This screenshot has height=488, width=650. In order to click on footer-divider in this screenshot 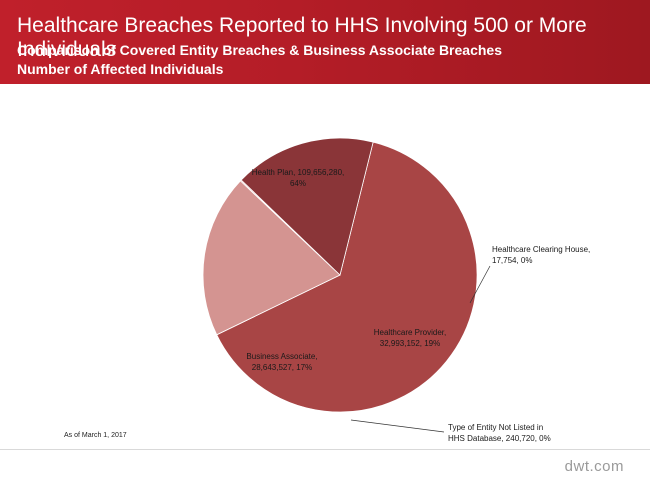, I will do `click(325, 449)`.